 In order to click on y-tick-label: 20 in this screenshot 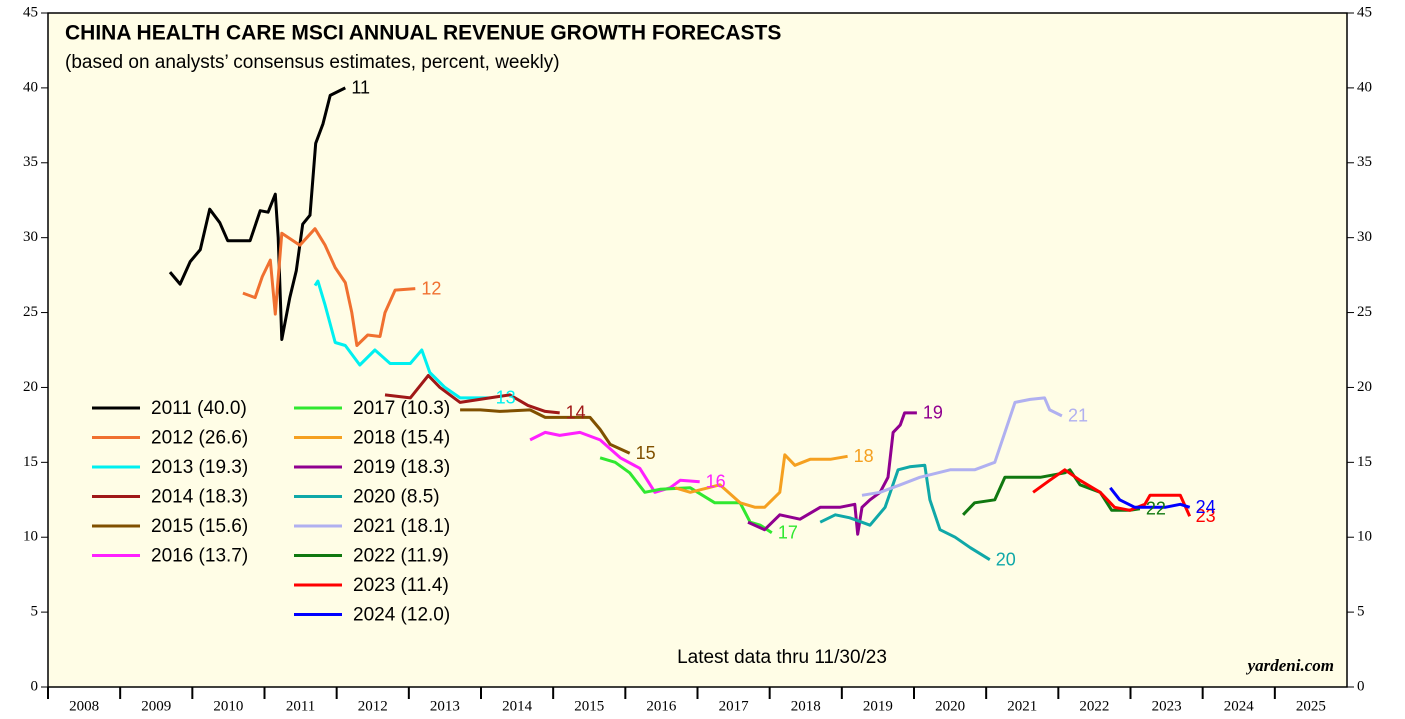, I will do `click(30, 387)`.